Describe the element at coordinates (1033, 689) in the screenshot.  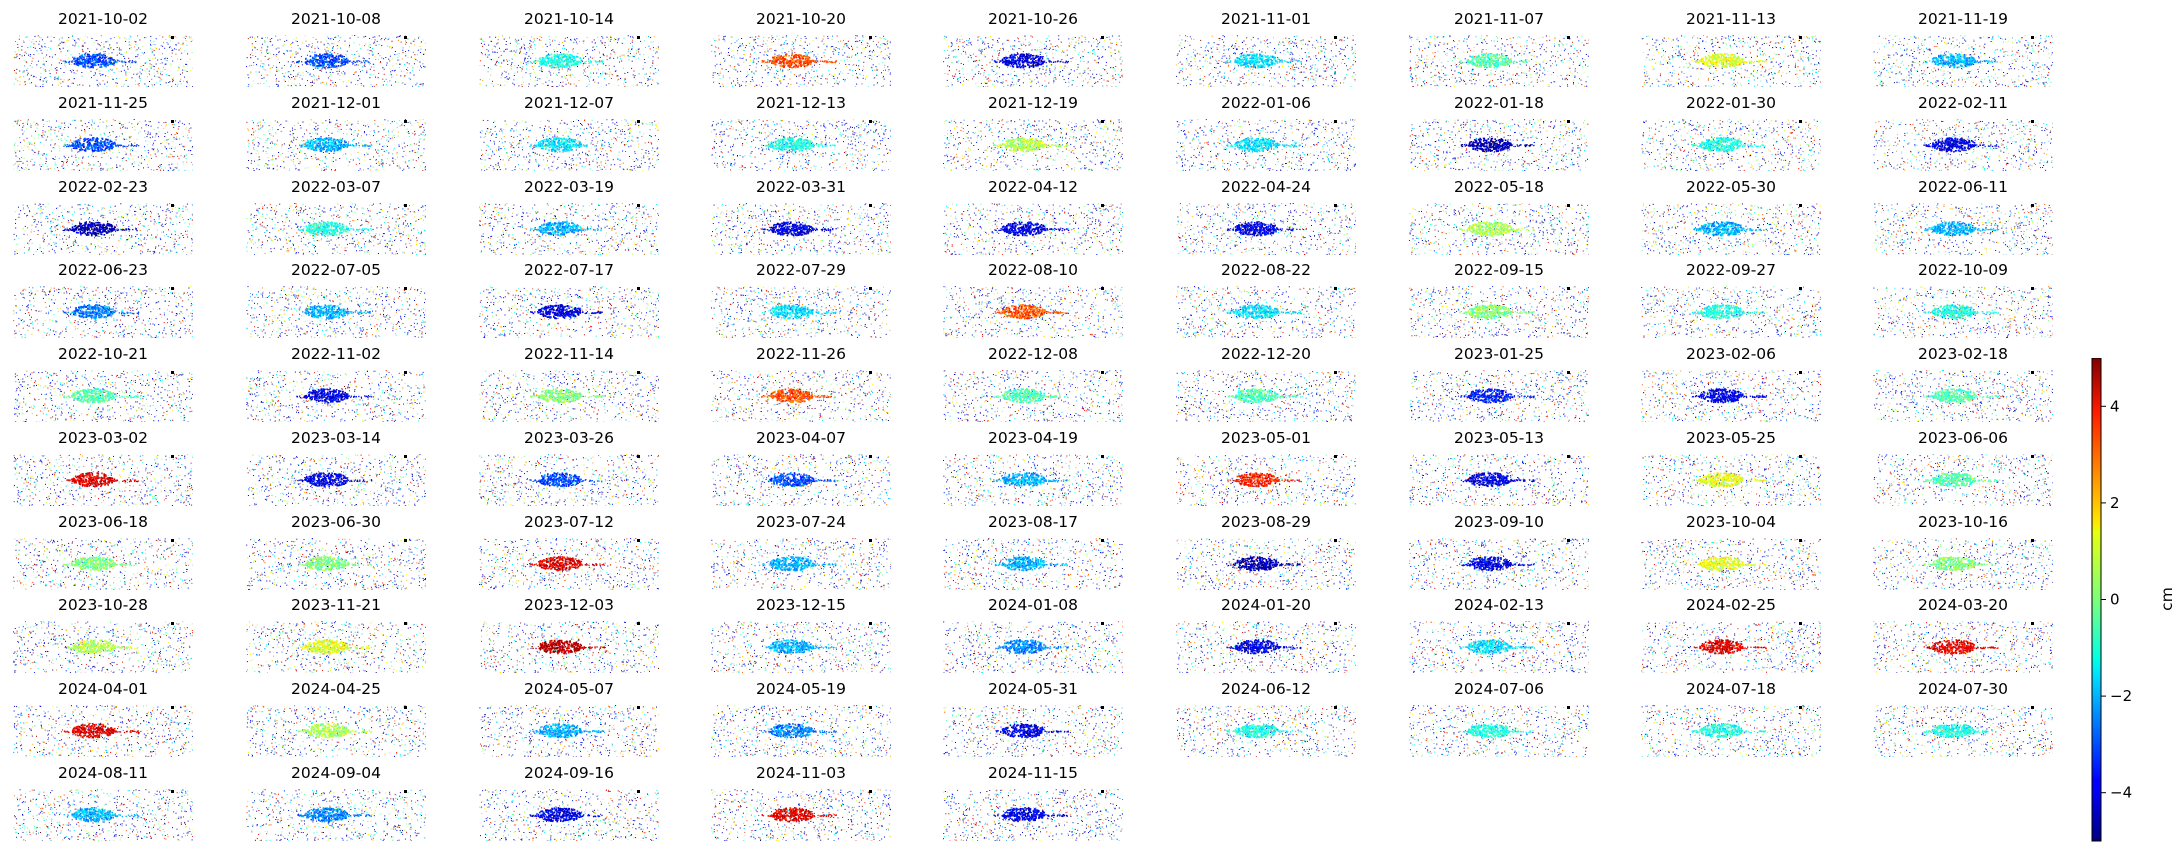
I see `panel-title: 2024-05-31` at that location.